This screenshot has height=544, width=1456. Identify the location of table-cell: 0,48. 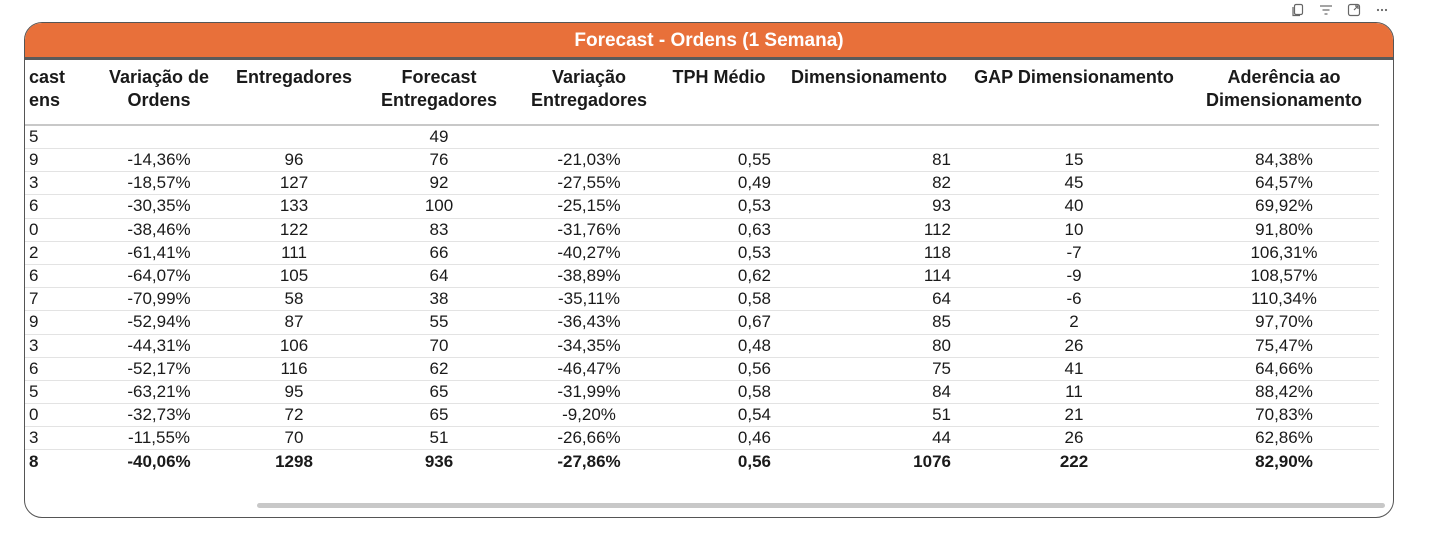
(719, 346).